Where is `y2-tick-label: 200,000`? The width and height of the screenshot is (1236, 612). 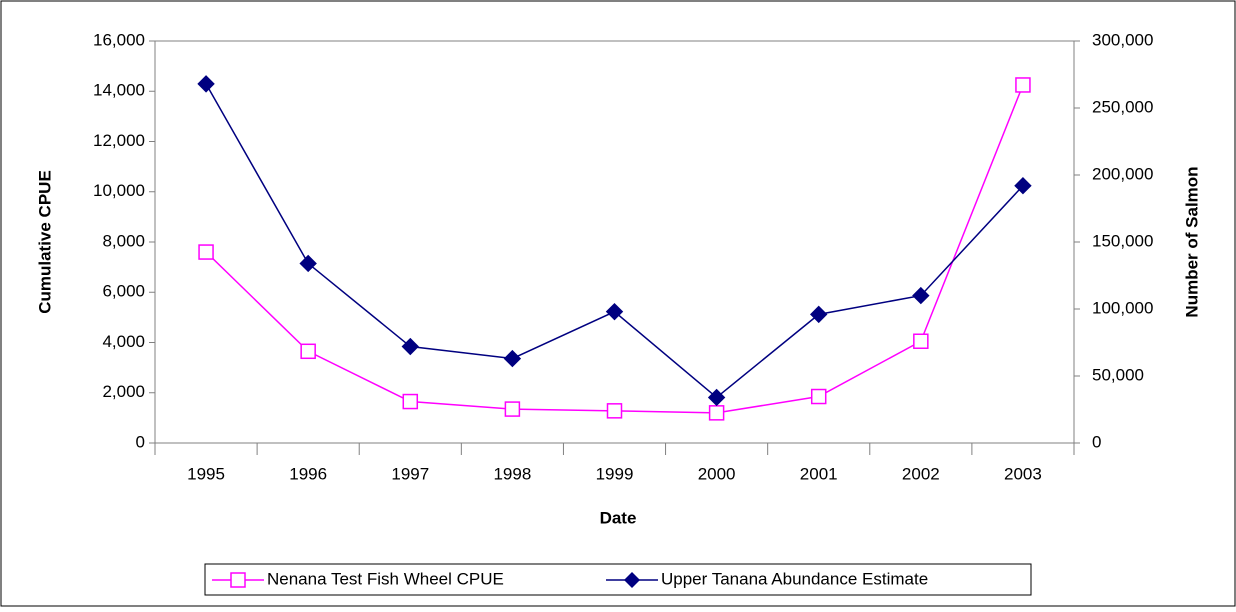
y2-tick-label: 200,000 is located at coordinates (1122, 173).